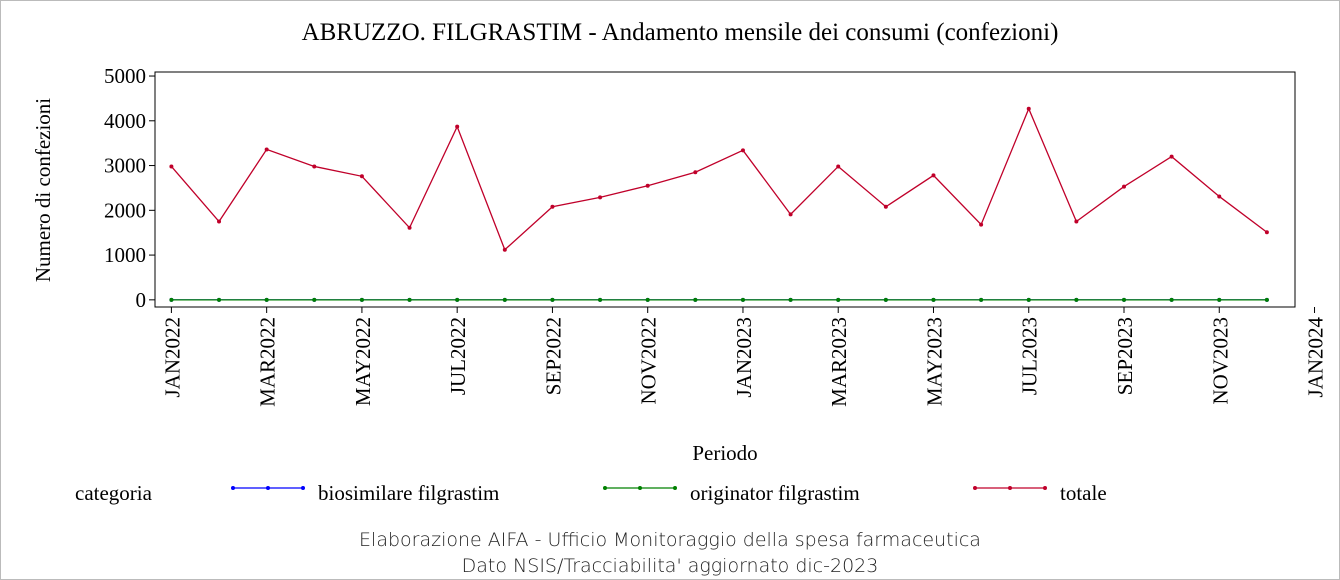 This screenshot has width=1340, height=580. What do you see at coordinates (125, 255) in the screenshot?
I see `y-tick-label: 1000` at bounding box center [125, 255].